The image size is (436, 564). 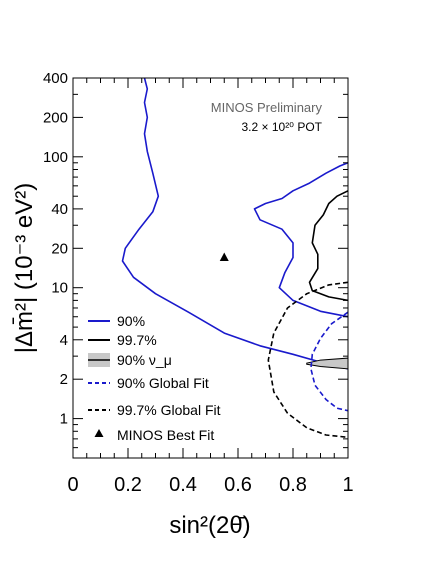 What do you see at coordinates (224, 257) in the screenshot?
I see `best-fit-marker` at bounding box center [224, 257].